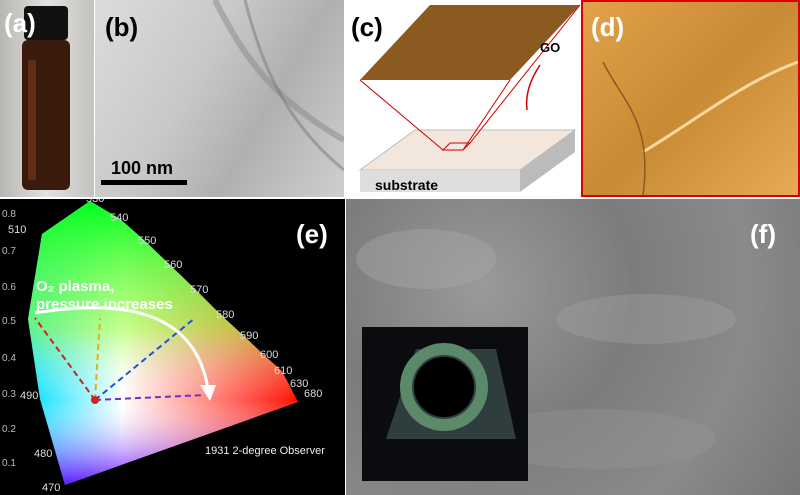 This screenshot has width=800, height=495. I want to click on axis-tick: 0.4, so click(9, 358).